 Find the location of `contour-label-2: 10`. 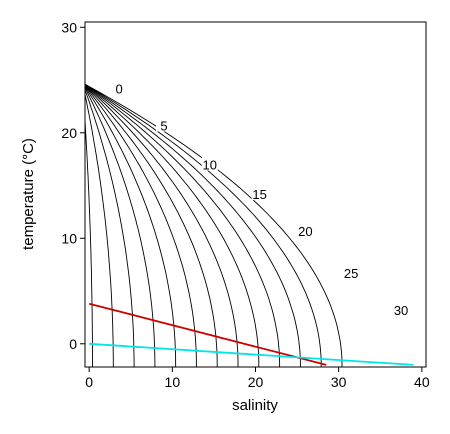

contour-label-2: 10 is located at coordinates (210, 165).